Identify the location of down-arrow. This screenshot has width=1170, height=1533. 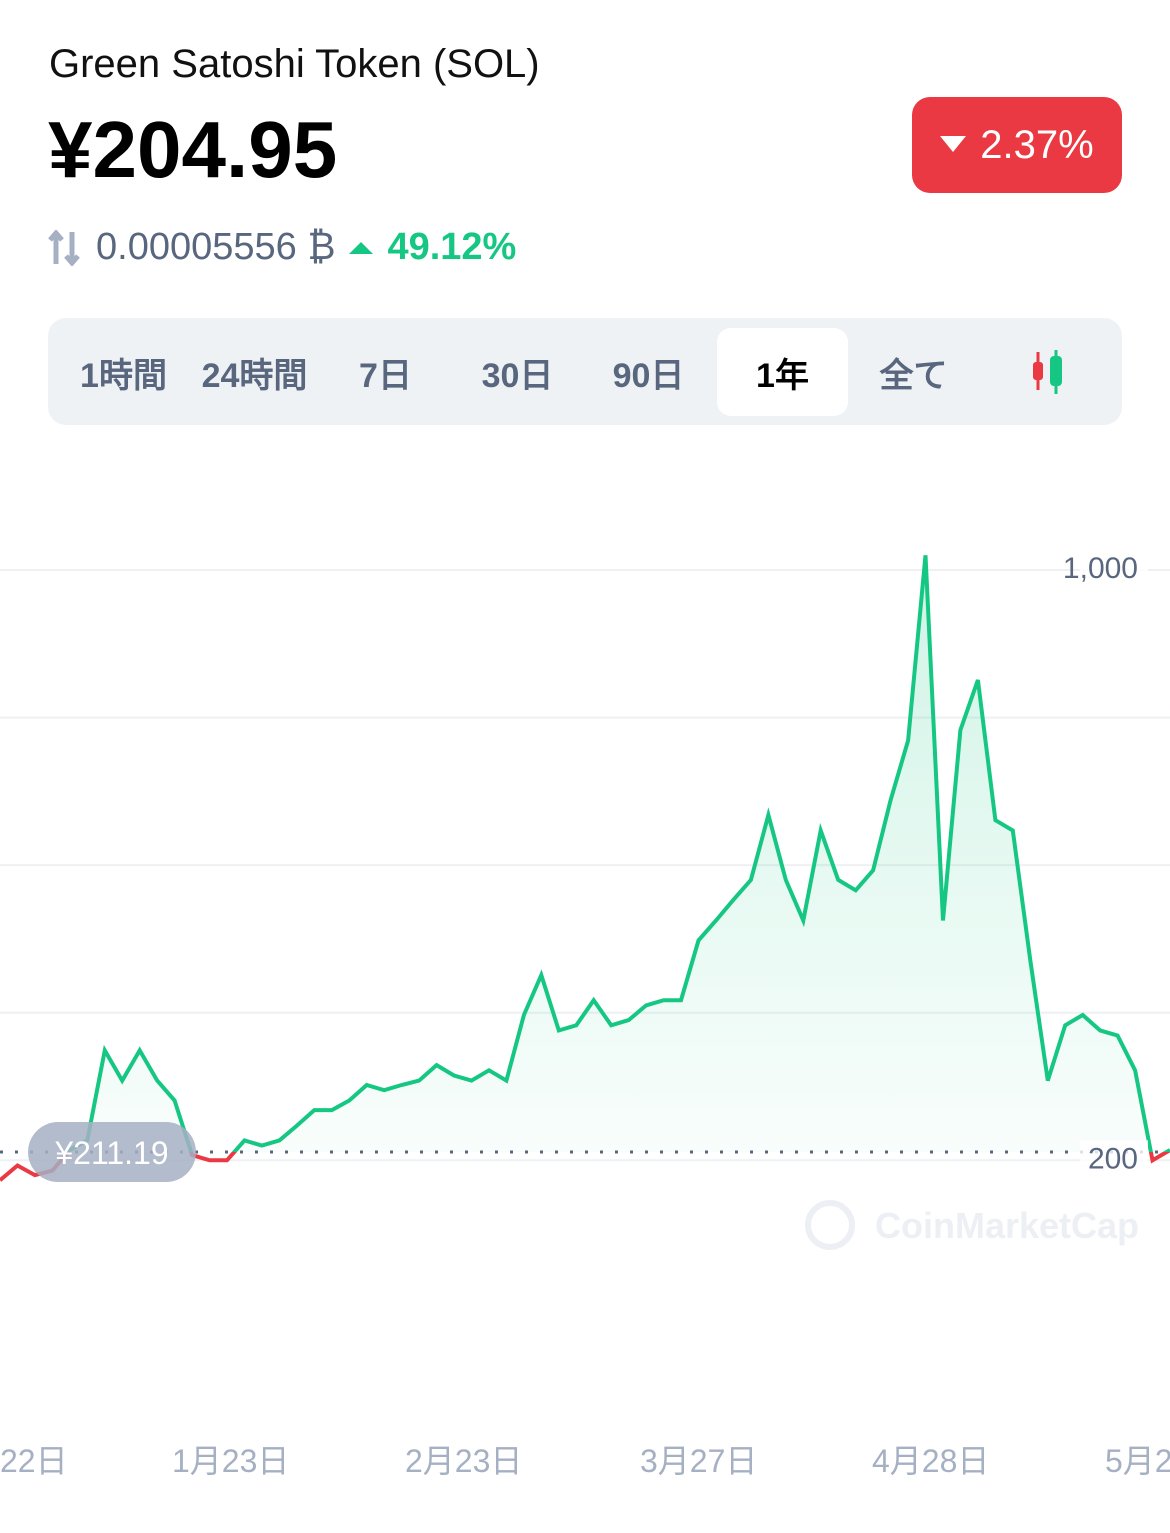
(953, 144).